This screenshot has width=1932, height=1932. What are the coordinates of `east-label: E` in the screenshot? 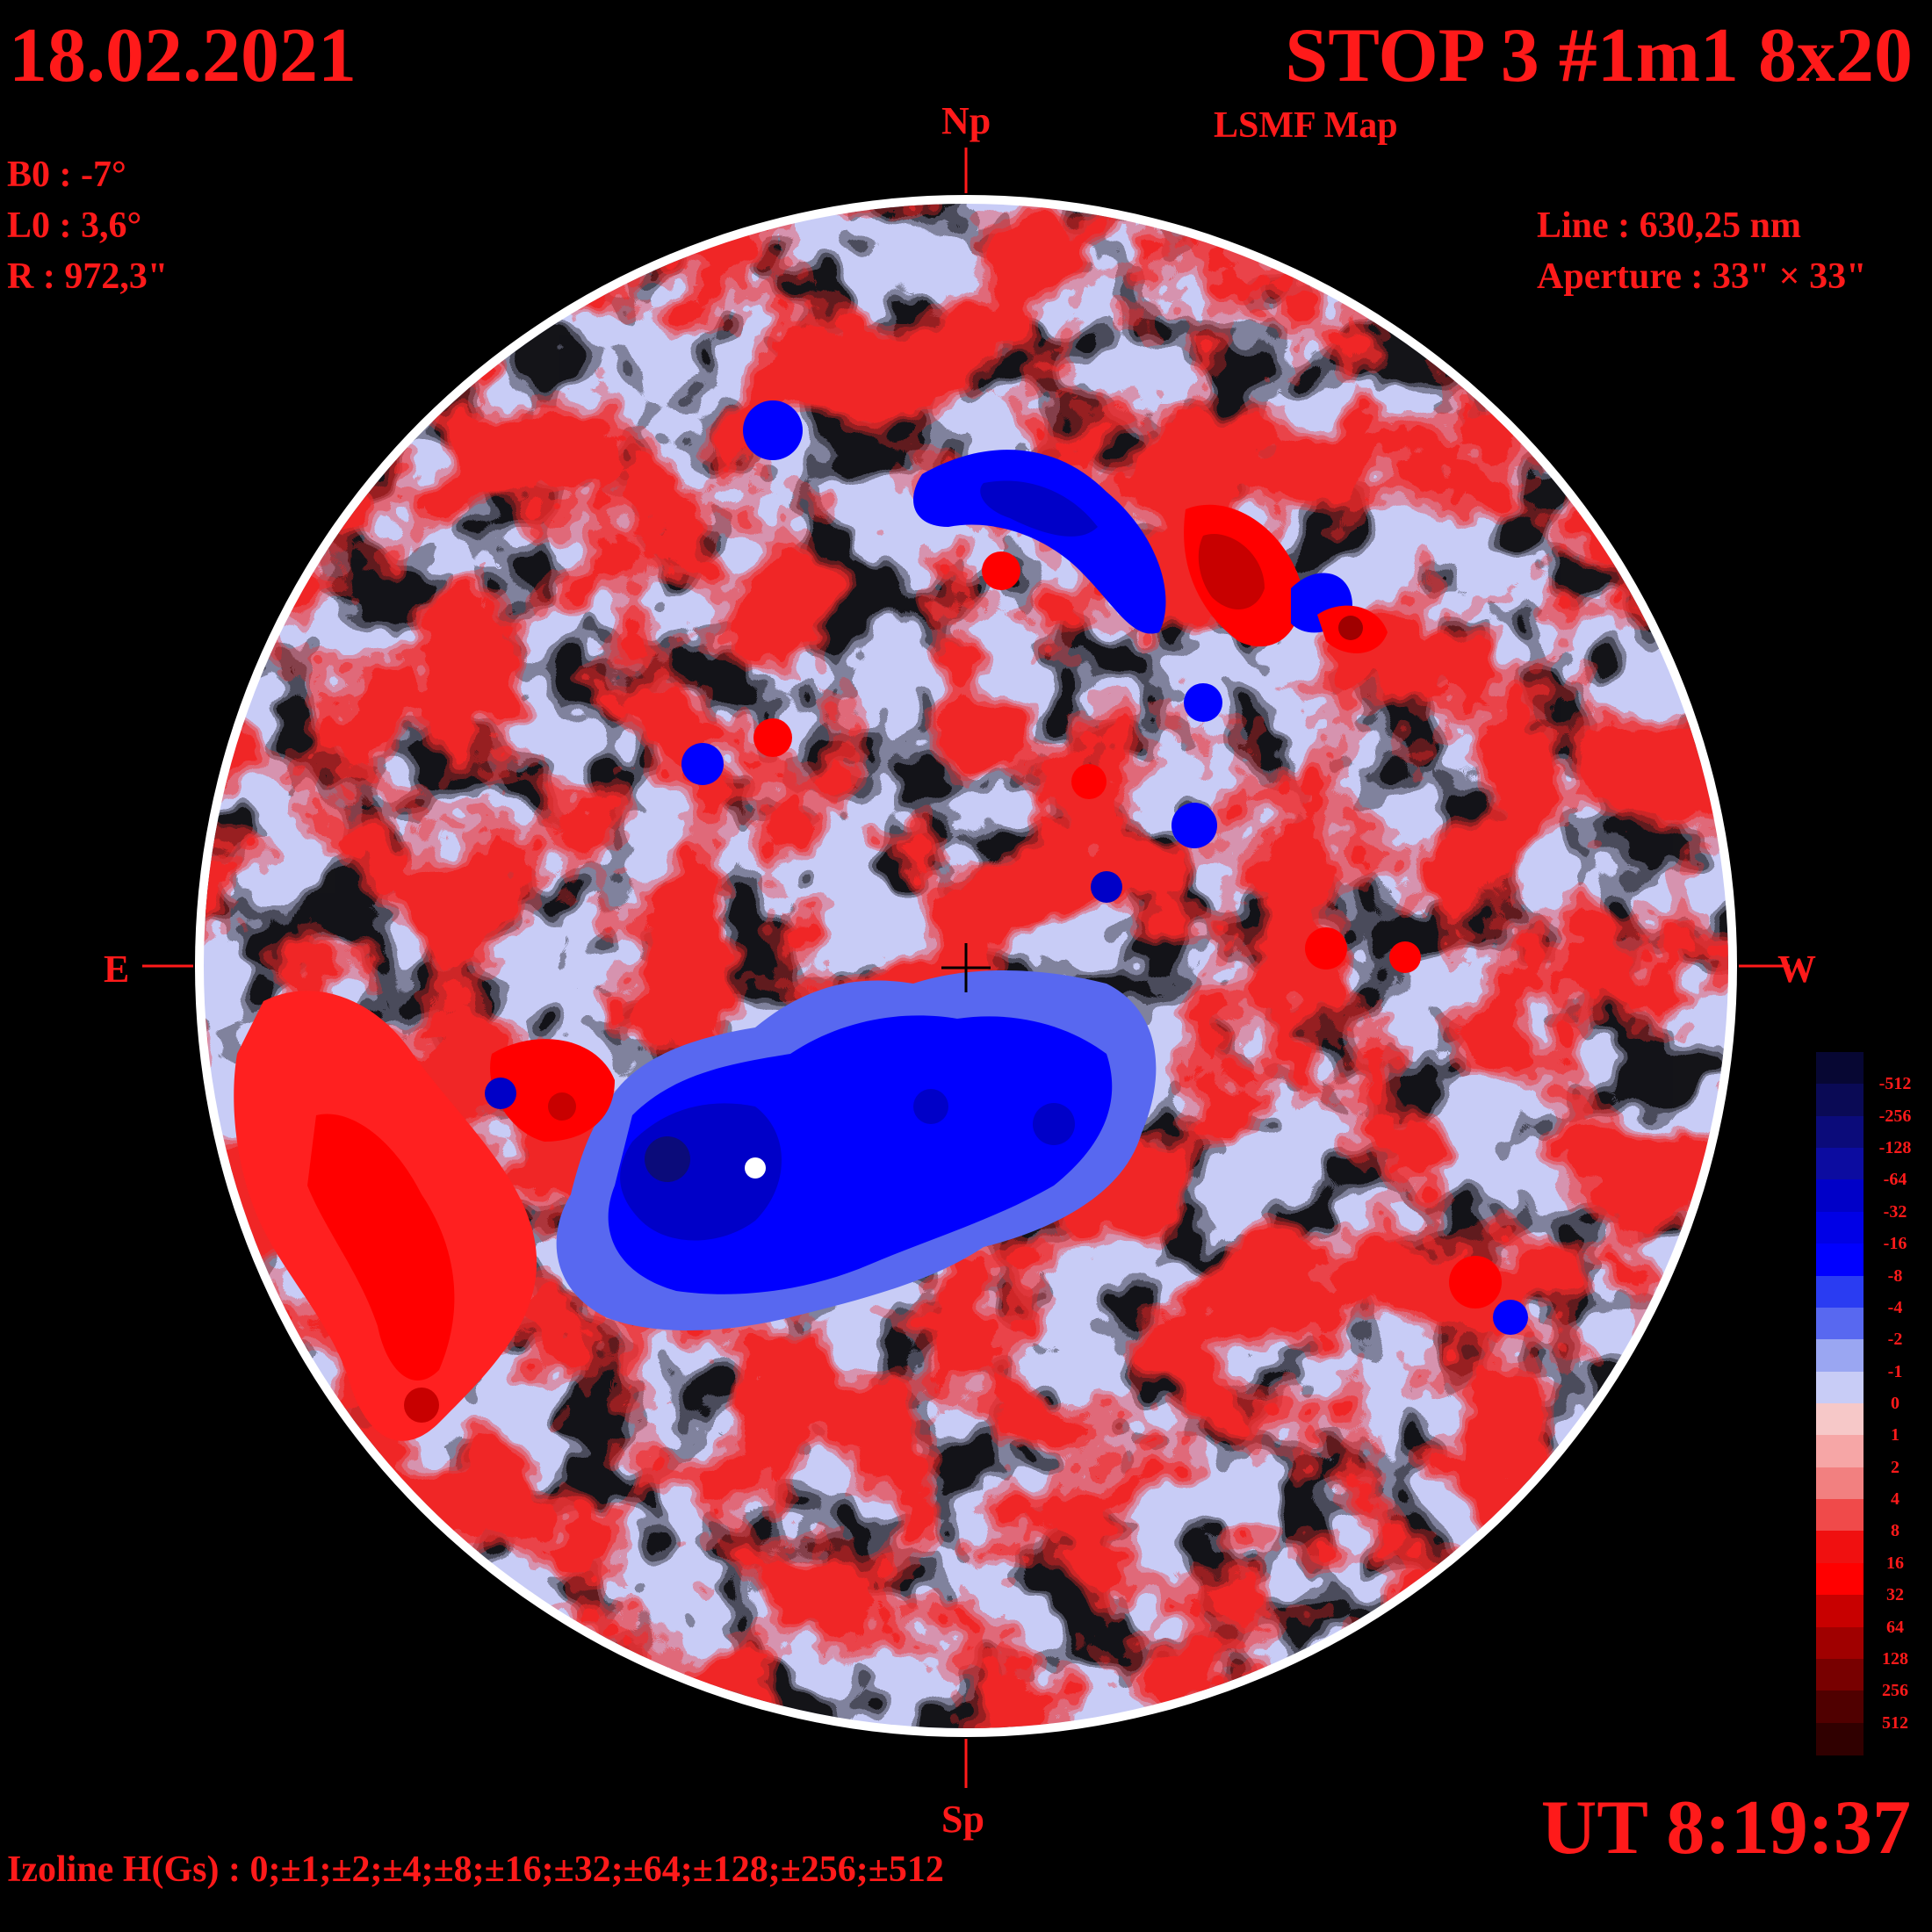 It's located at (117, 970).